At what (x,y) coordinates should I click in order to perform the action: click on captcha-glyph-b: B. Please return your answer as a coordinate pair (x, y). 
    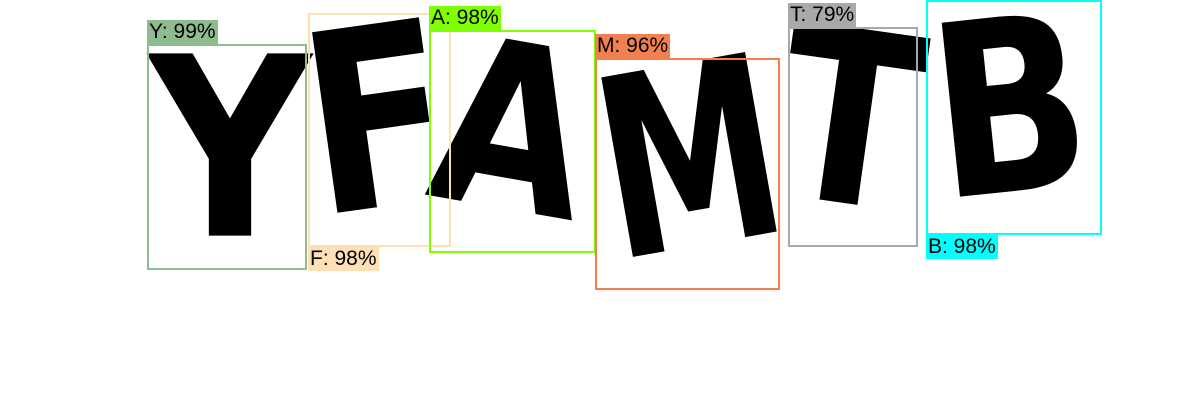
    Looking at the image, I should click on (1010, 127).